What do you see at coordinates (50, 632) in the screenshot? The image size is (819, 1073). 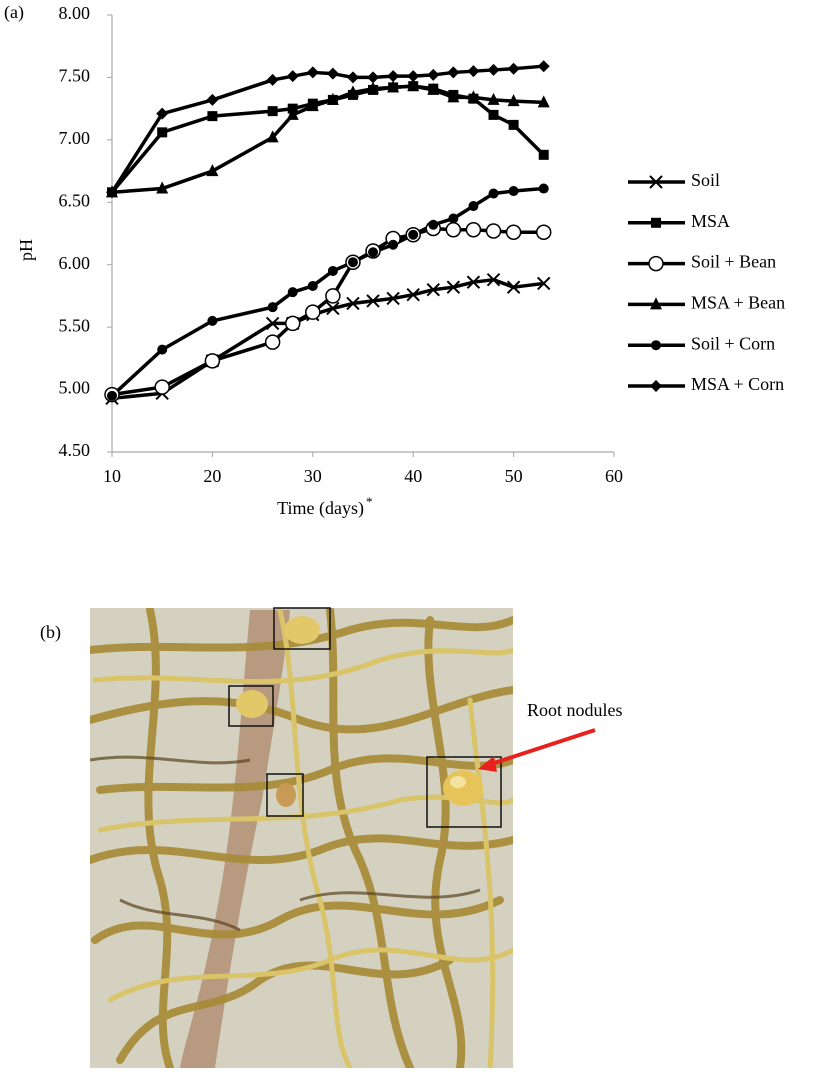 I see `panel-label: (b)` at bounding box center [50, 632].